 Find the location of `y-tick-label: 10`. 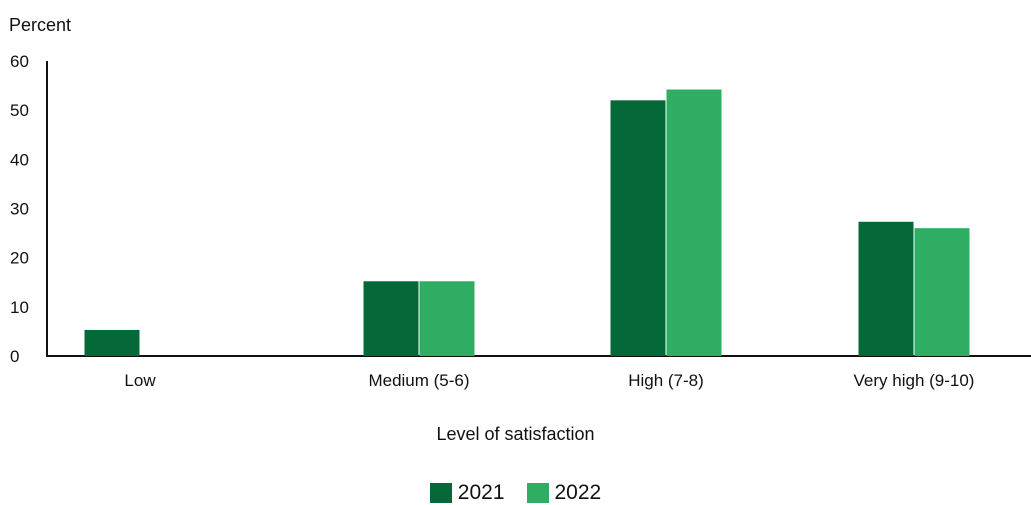

y-tick-label: 10 is located at coordinates (19, 307).